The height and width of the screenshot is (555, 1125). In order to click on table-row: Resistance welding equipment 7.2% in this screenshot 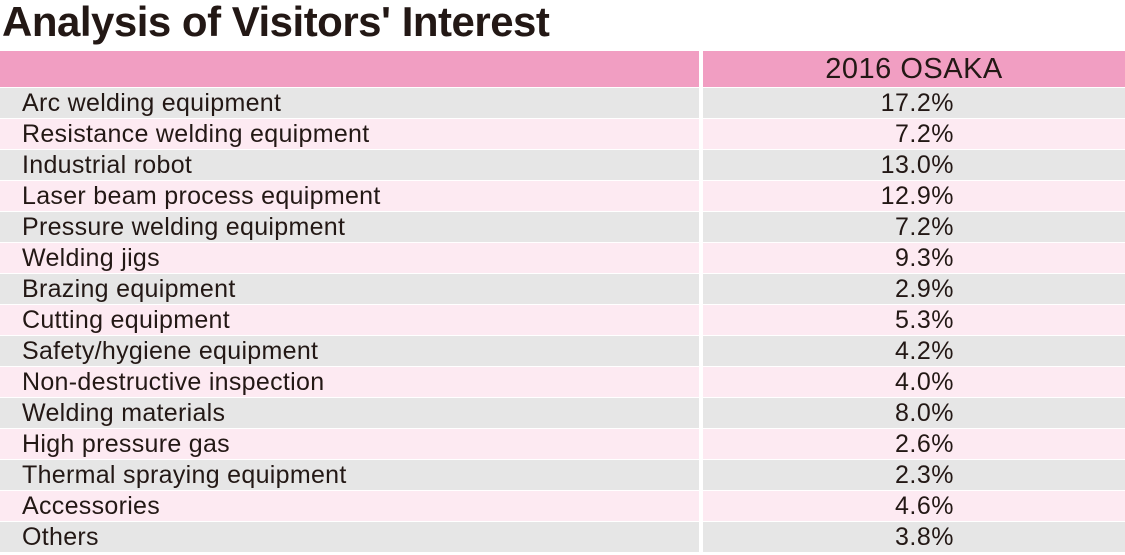, I will do `click(562, 134)`.